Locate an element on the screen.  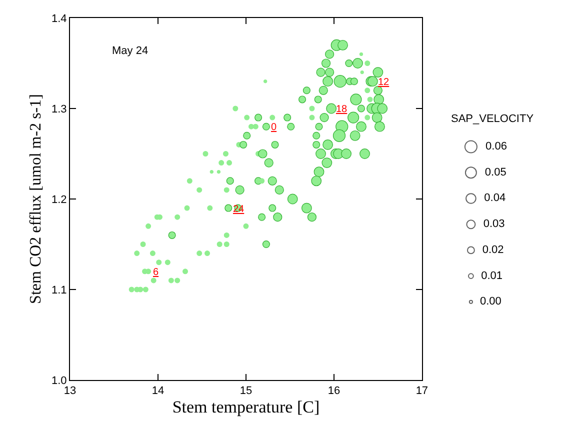
annotation: 6 is located at coordinates (156, 272).